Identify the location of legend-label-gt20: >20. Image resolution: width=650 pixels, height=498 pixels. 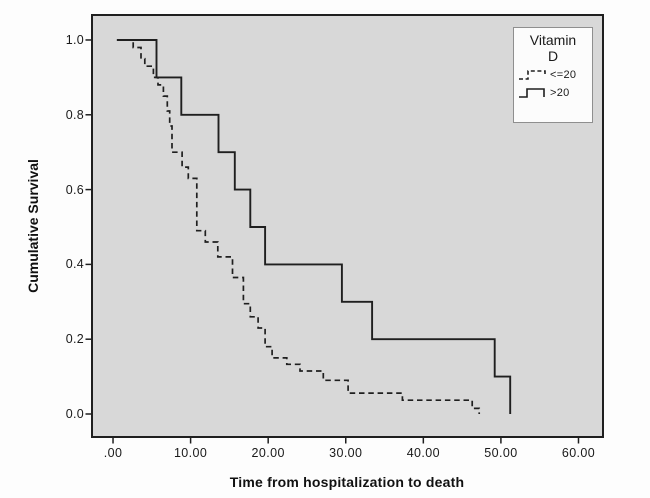
(560, 92).